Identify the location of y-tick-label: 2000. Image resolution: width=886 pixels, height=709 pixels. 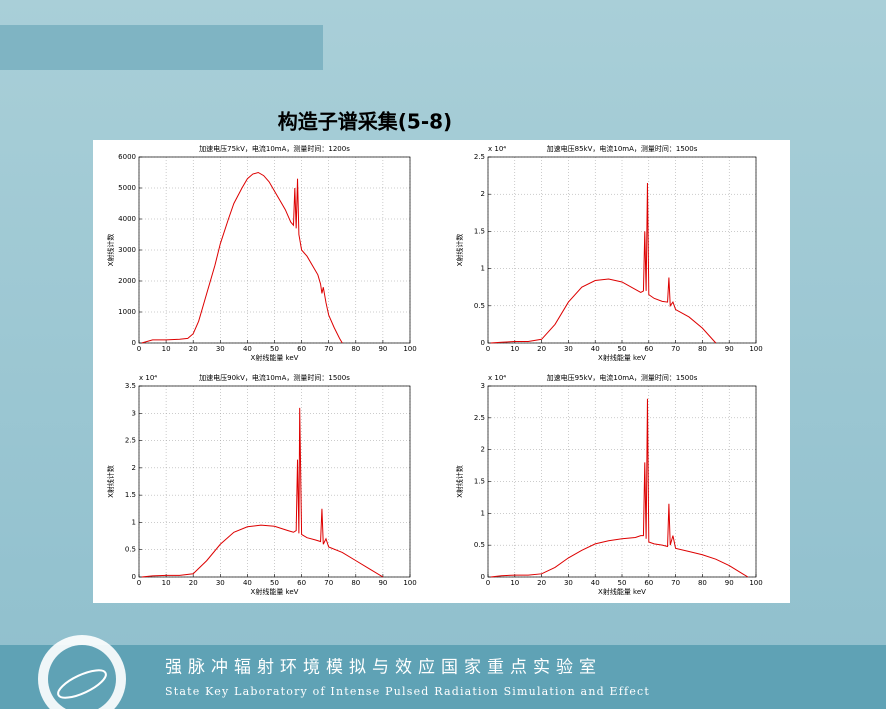
(127, 281).